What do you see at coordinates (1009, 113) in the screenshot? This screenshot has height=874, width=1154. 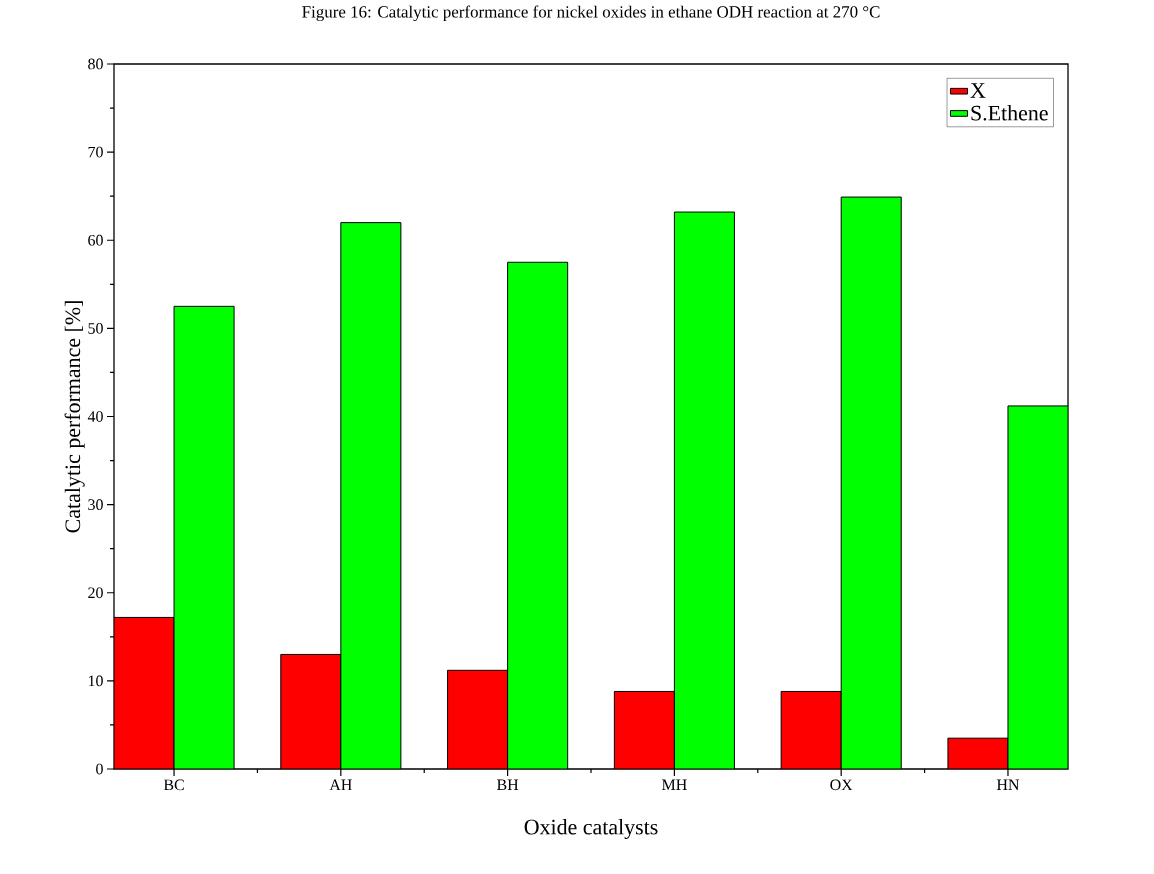 I see `legend-label: S.Ethene` at bounding box center [1009, 113].